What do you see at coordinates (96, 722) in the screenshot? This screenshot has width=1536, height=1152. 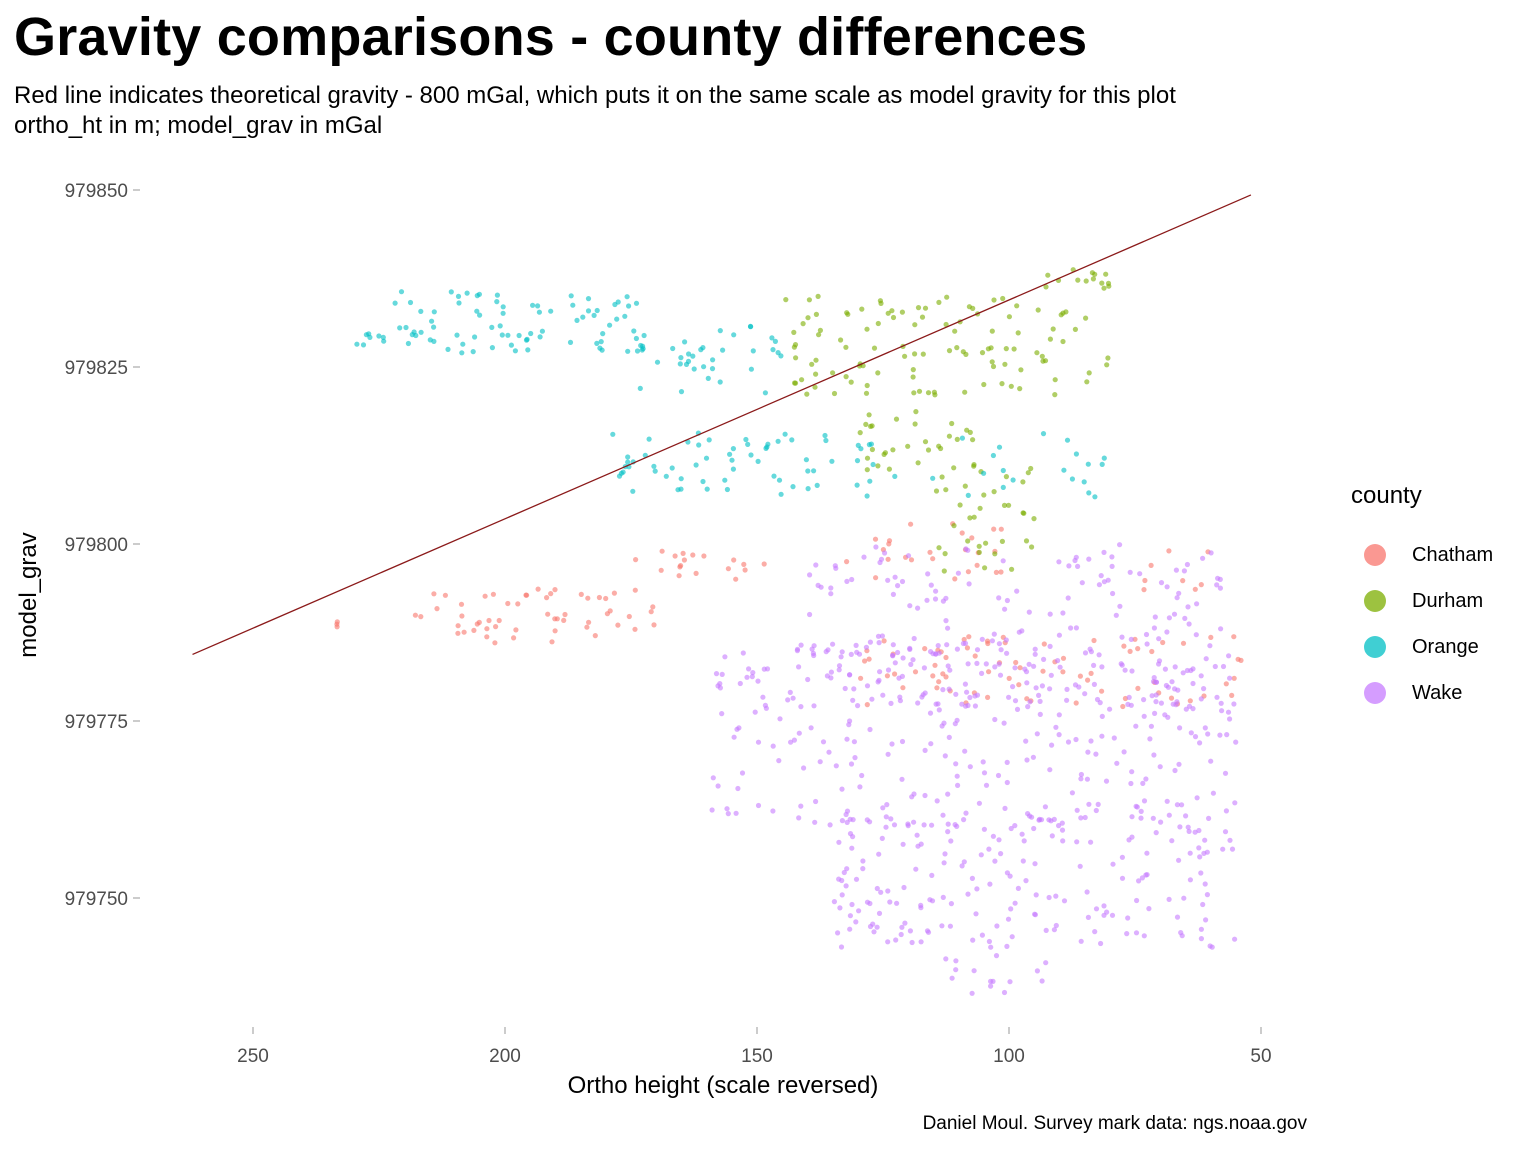 I see `y-tick-label: 979775` at bounding box center [96, 722].